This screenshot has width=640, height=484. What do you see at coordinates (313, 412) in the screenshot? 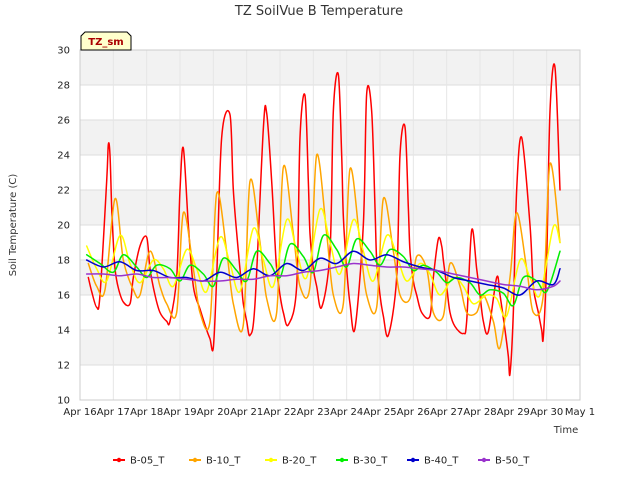
I see `x-tick-label: Apr 23` at bounding box center [313, 412].